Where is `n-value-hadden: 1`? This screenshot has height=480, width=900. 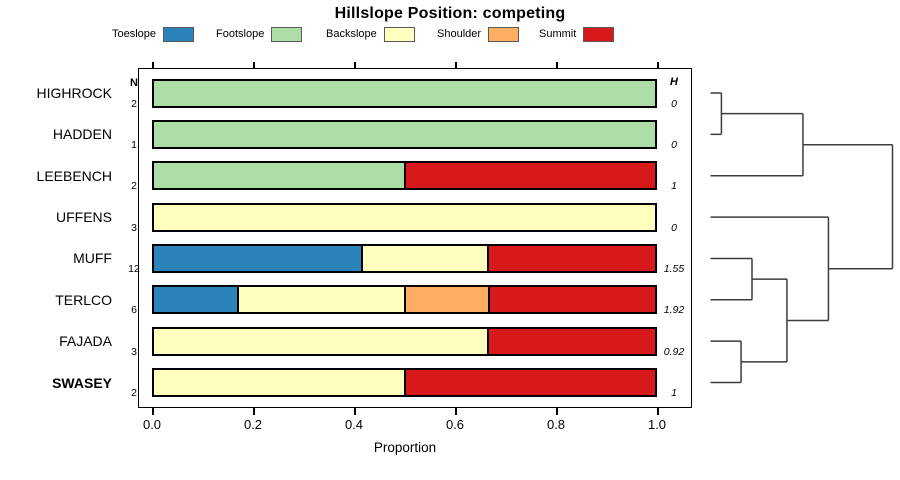 n-value-hadden: 1 is located at coordinates (134, 144).